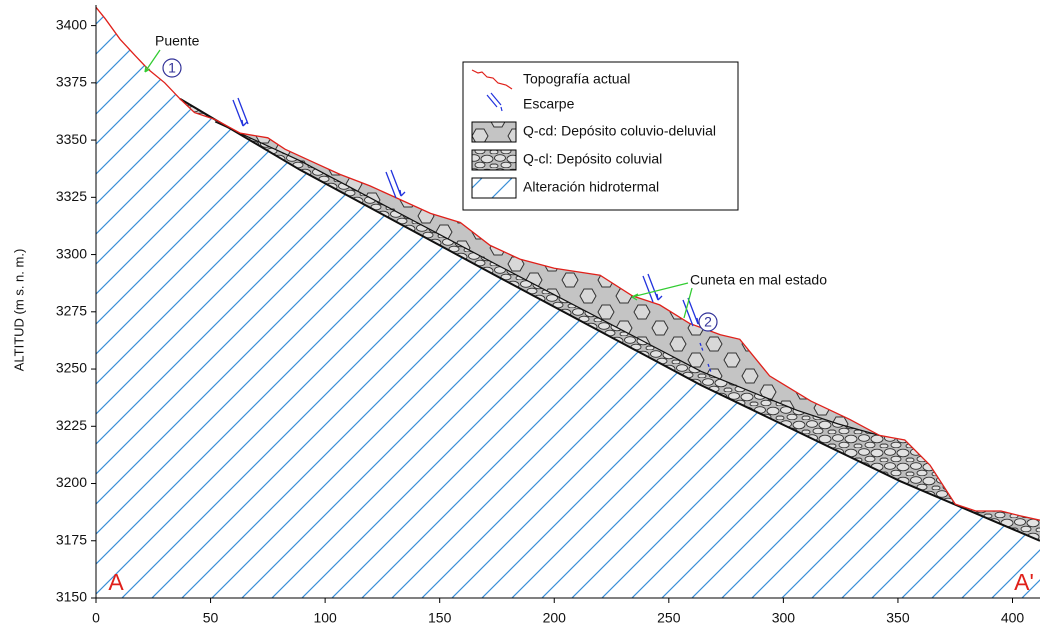 Image resolution: width=1040 pixels, height=634 pixels. What do you see at coordinates (96, 618) in the screenshot?
I see `x-tick-label: 0` at bounding box center [96, 618].